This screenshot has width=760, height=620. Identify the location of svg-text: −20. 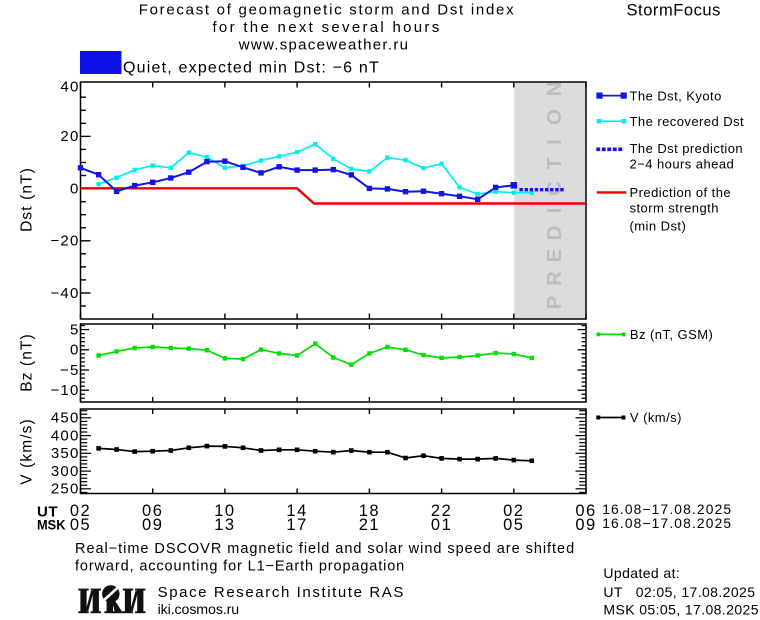
(64, 241).